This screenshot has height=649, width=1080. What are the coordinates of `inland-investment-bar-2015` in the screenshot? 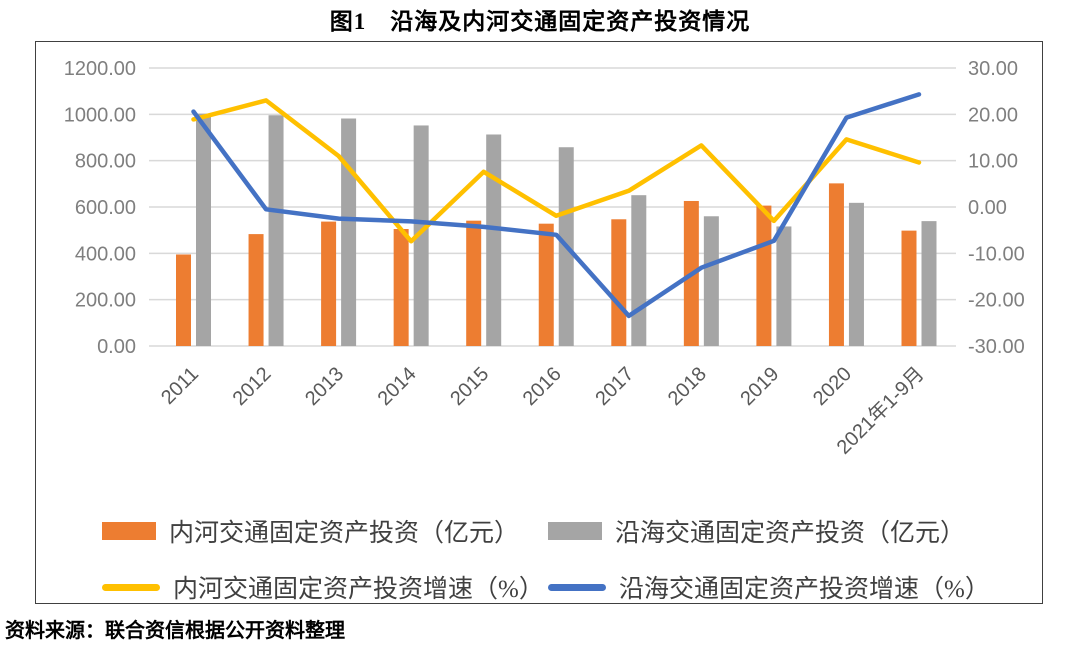 It's located at (474, 283).